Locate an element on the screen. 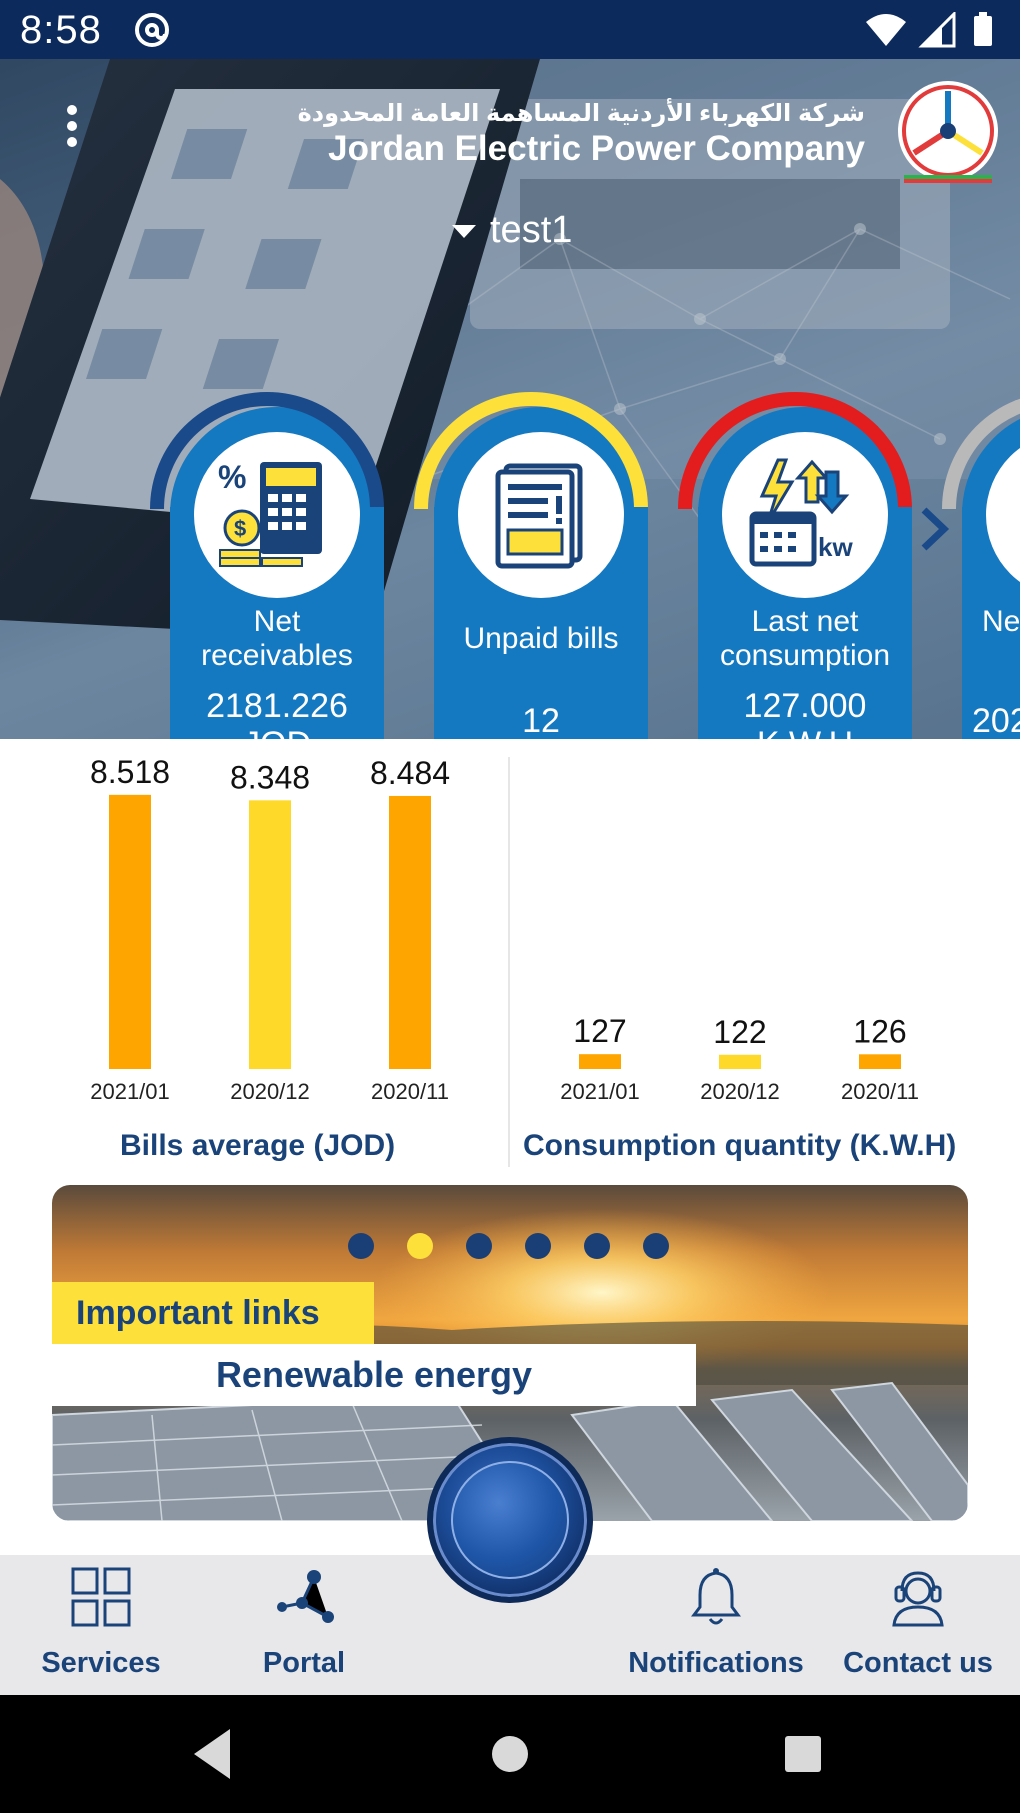 Image resolution: width=1020 pixels, height=1813 pixels. nav-contact-us: Contact us is located at coordinates (918, 1625).